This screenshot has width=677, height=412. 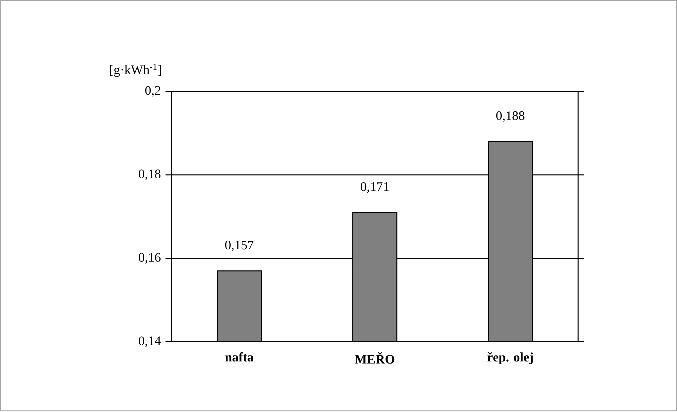 What do you see at coordinates (150, 342) in the screenshot?
I see `y-tick-label: 0,14` at bounding box center [150, 342].